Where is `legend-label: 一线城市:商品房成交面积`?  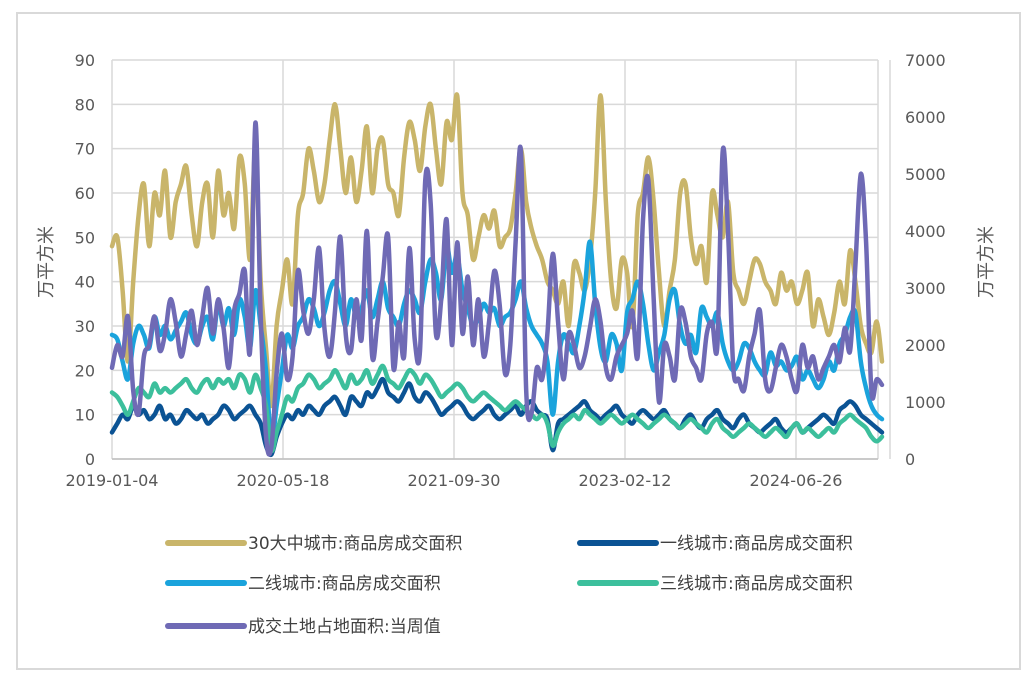 legend-label: 一线城市:商品房成交面积 is located at coordinates (756, 544).